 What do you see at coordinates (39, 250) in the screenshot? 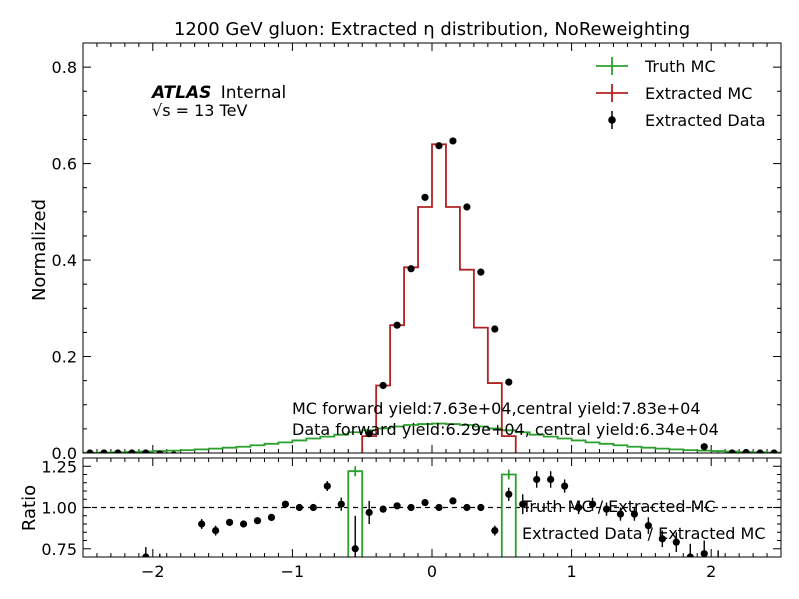
I see `main-y-axis-label: Normalized` at bounding box center [39, 250].